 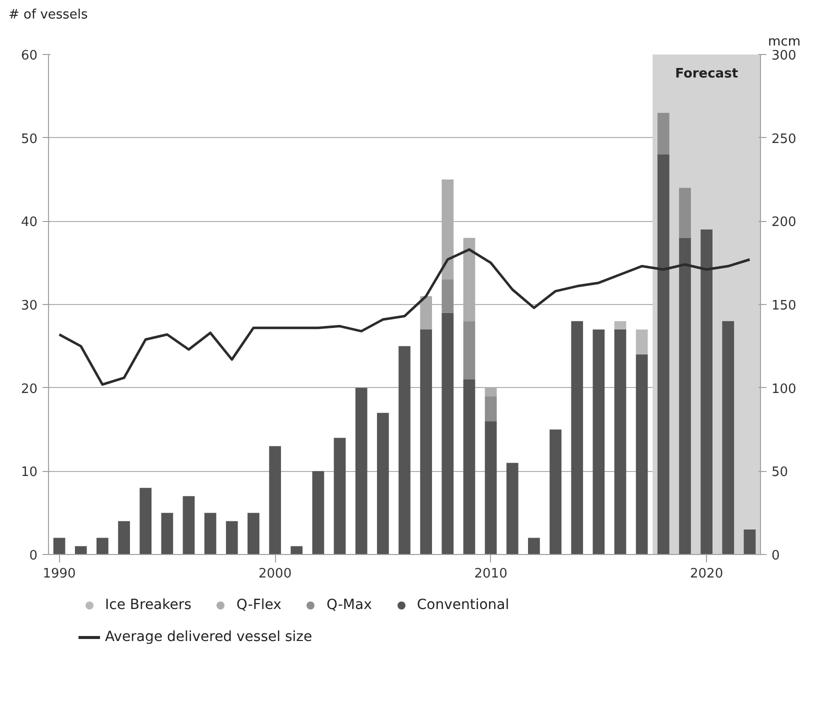 I want to click on y-tick-label: 30, so click(x=29, y=306).